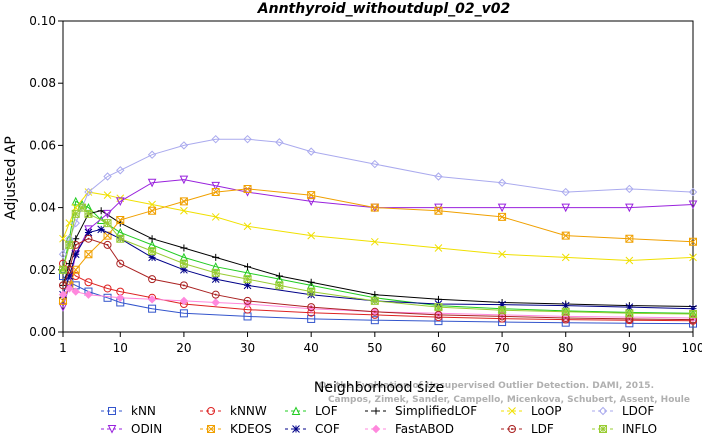 The image size is (702, 434). Describe the element at coordinates (128, 411) in the screenshot. I see `legend-item-knn: kNN` at that location.